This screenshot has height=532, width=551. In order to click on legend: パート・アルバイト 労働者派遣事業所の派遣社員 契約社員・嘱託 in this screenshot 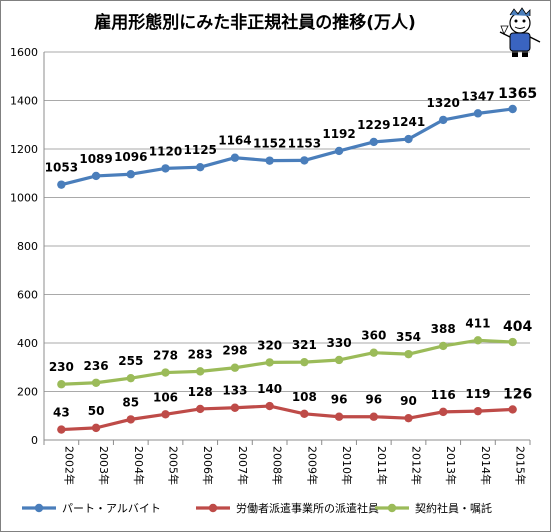, I will do `click(257, 508)`.